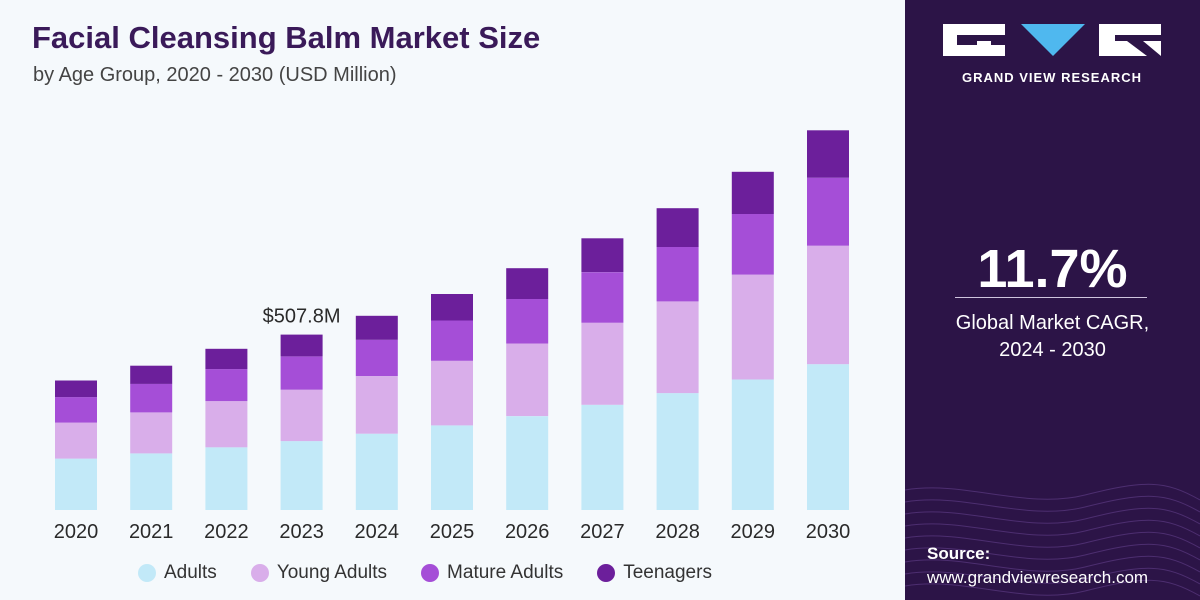 Image resolution: width=1200 pixels, height=600 pixels. I want to click on bar-mature-adults-2023, so click(301, 373).